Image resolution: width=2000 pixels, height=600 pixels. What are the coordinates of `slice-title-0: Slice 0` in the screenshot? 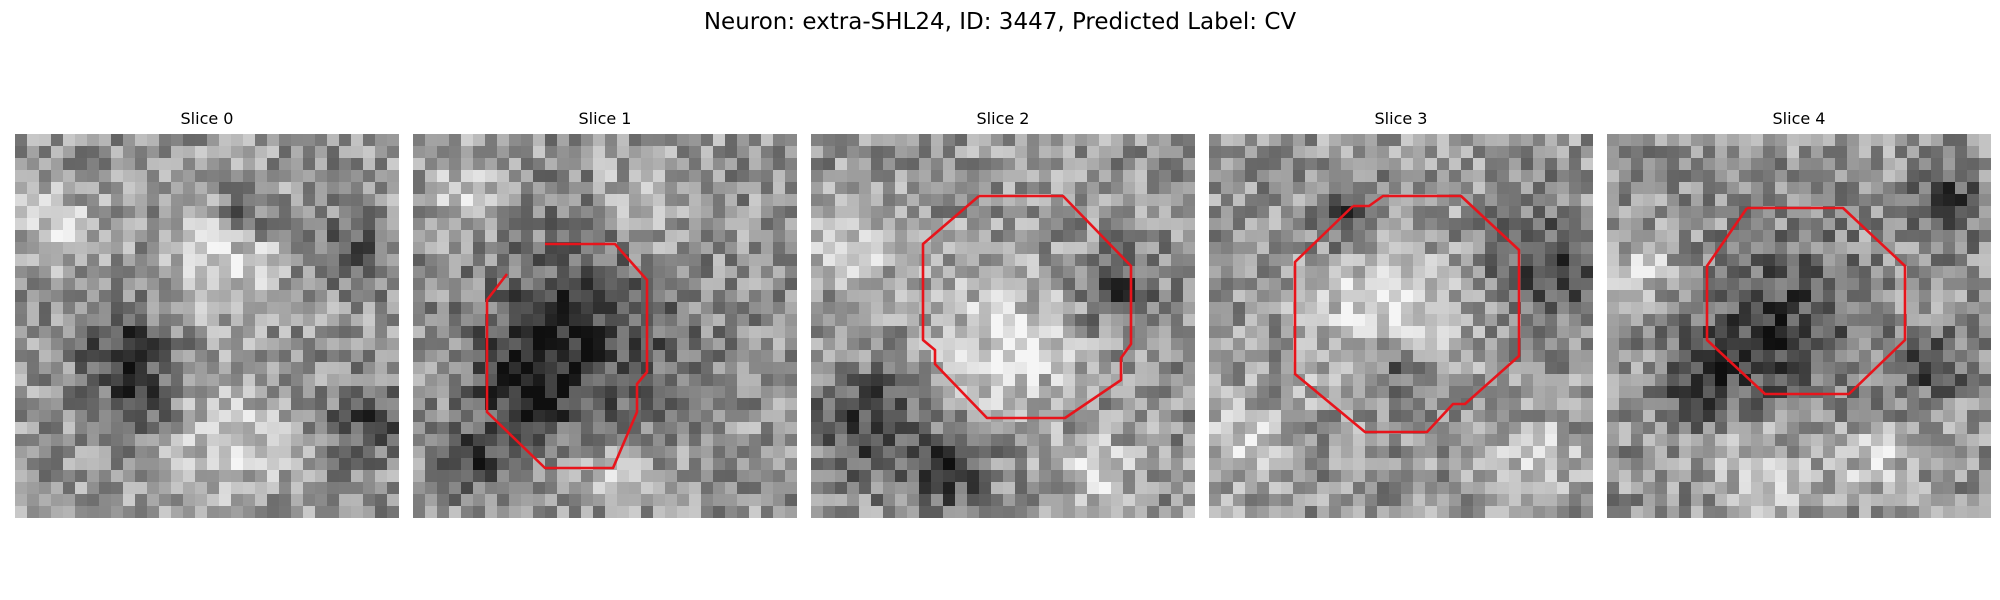 It's located at (207, 118).